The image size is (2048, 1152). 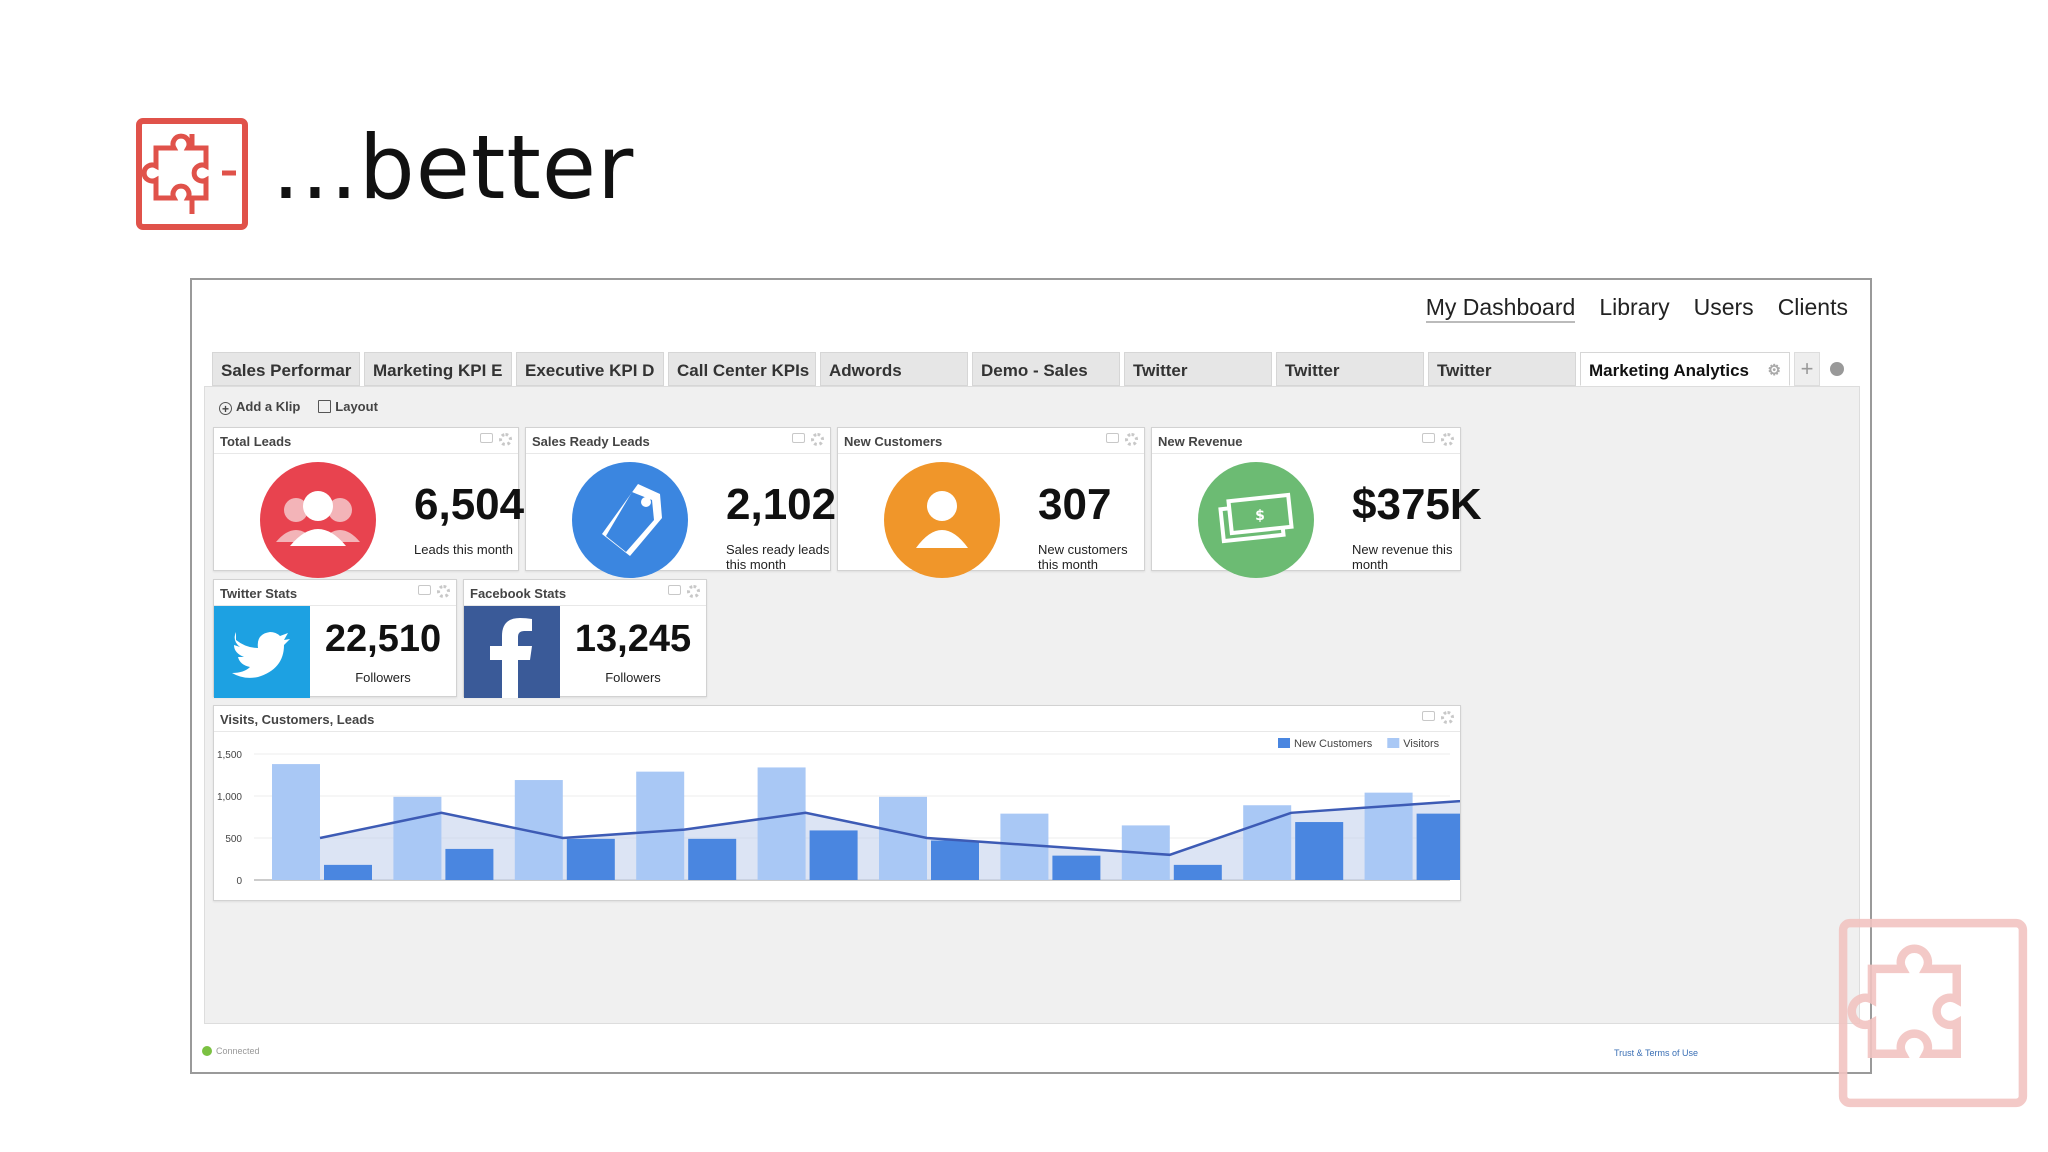 I want to click on y-tick-label: 0, so click(x=239, y=881).